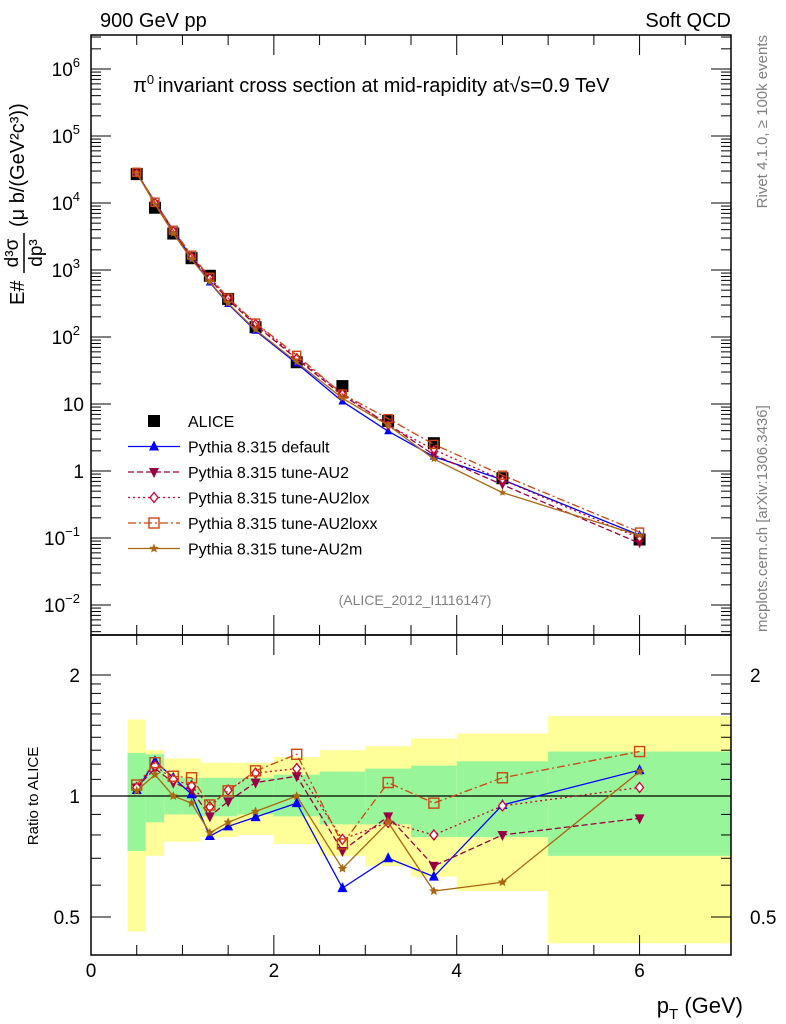 The height and width of the screenshot is (1024, 786). What do you see at coordinates (18, 292) in the screenshot?
I see `y-label-lhs: E#` at bounding box center [18, 292].